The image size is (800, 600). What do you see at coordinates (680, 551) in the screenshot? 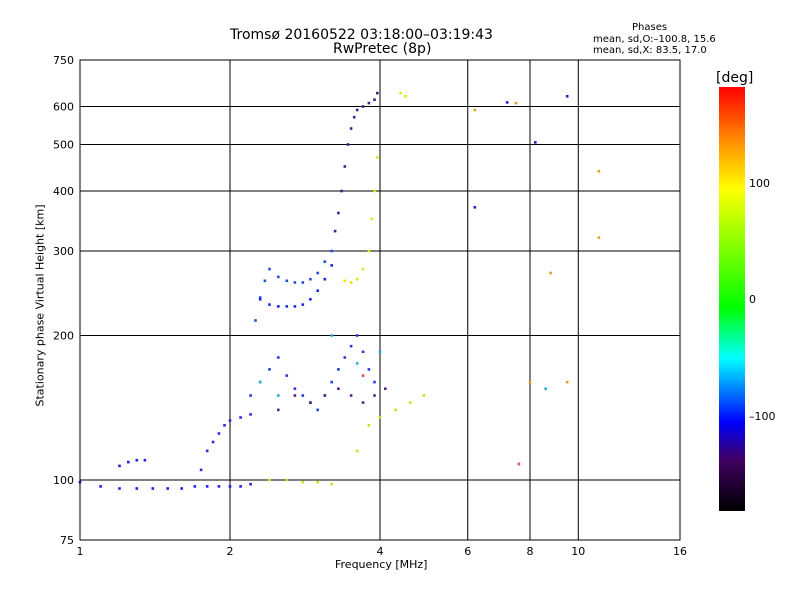
I see `x-tick-label: 16` at bounding box center [680, 551].